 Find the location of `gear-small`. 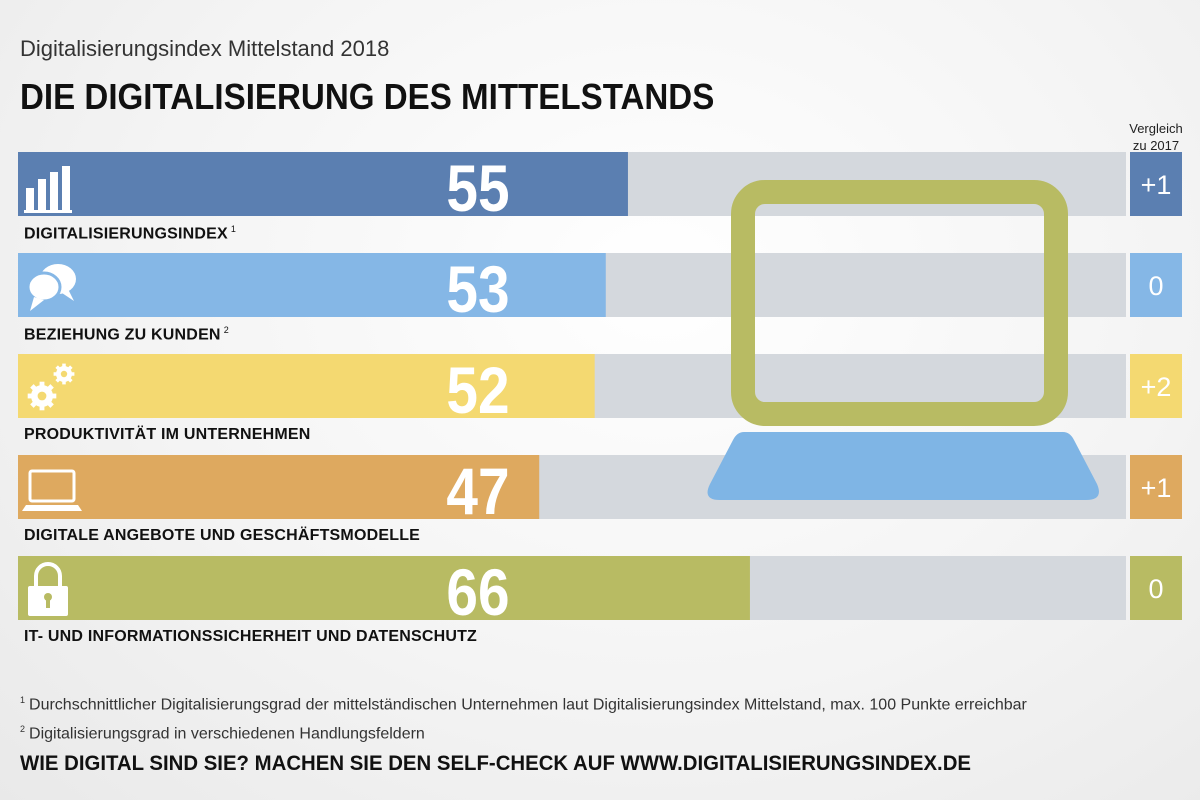

gear-small is located at coordinates (64, 374).